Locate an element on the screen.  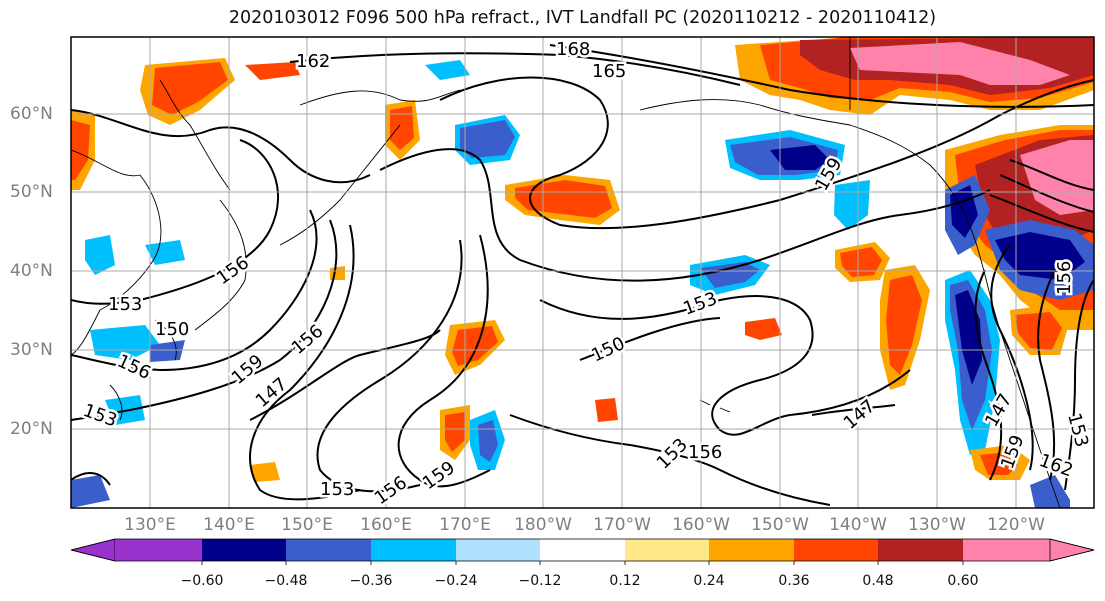
lon-label: 150°W is located at coordinates (780, 525).